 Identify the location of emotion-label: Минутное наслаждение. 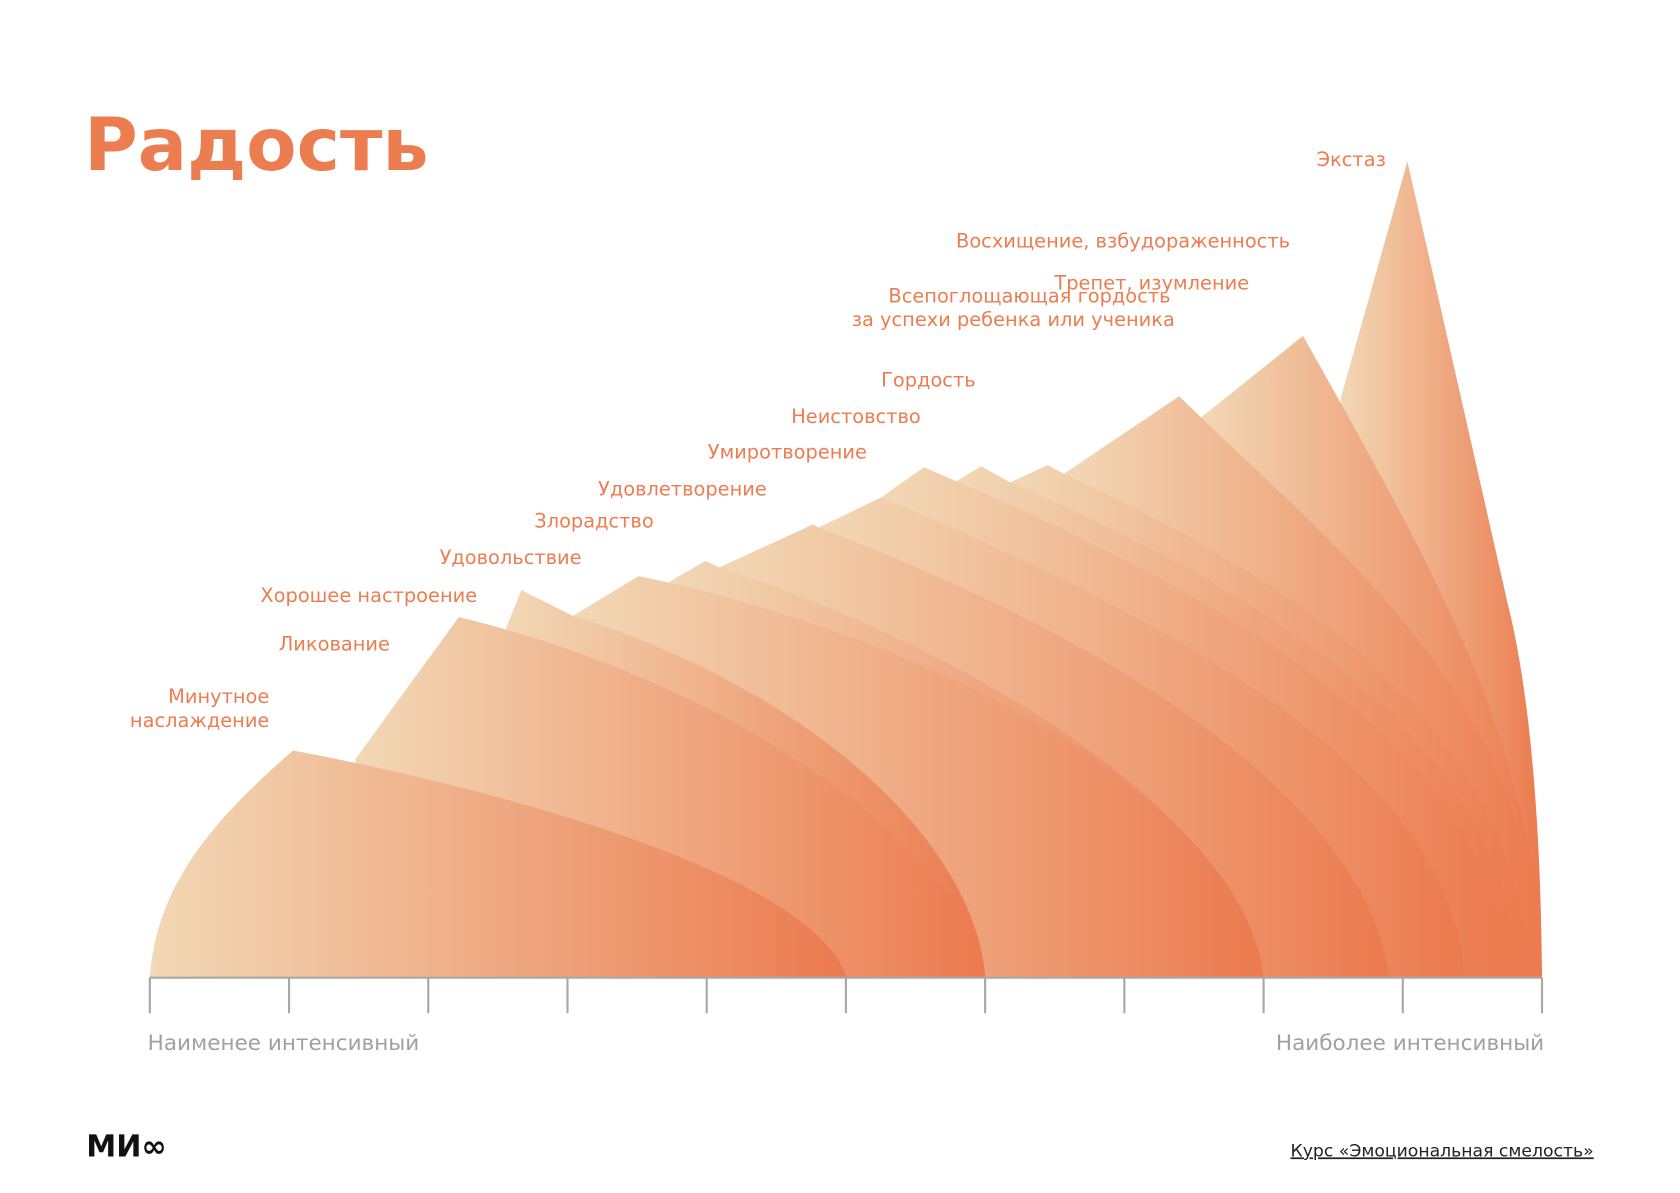
(199, 708).